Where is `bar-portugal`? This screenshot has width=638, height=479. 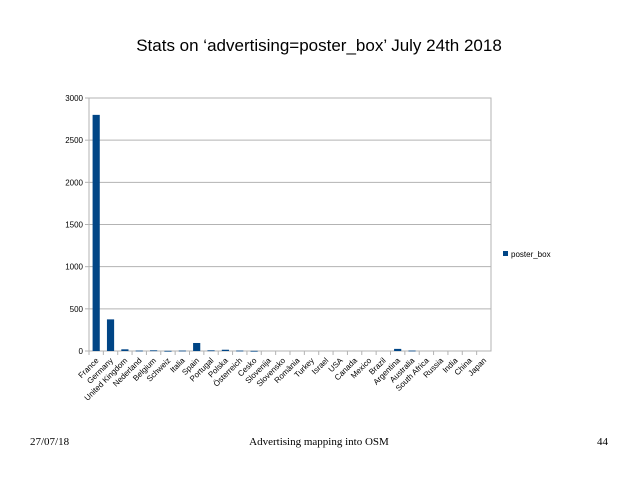
bar-portugal is located at coordinates (211, 351).